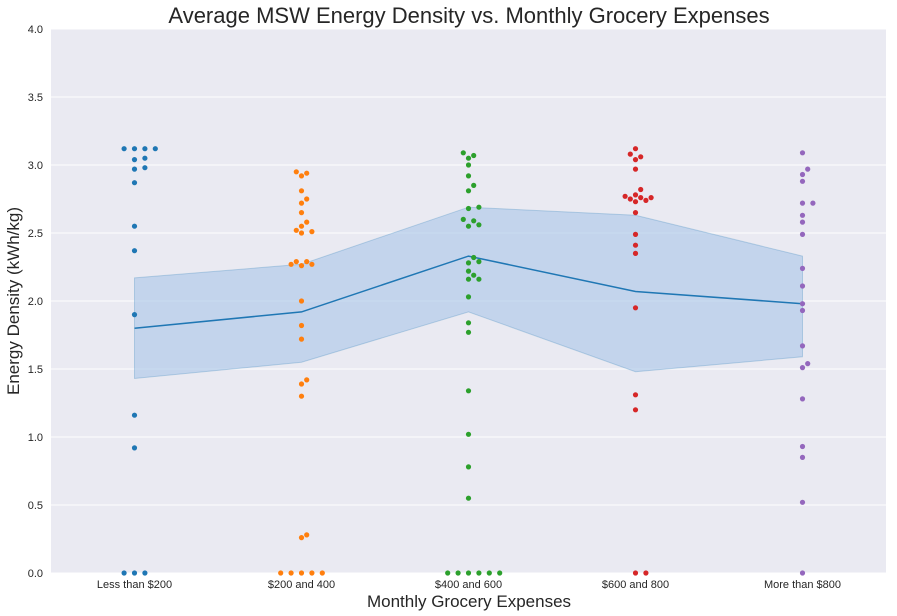 This screenshot has height=616, width=897. I want to click on y-tick-label: 0.5, so click(35, 506).